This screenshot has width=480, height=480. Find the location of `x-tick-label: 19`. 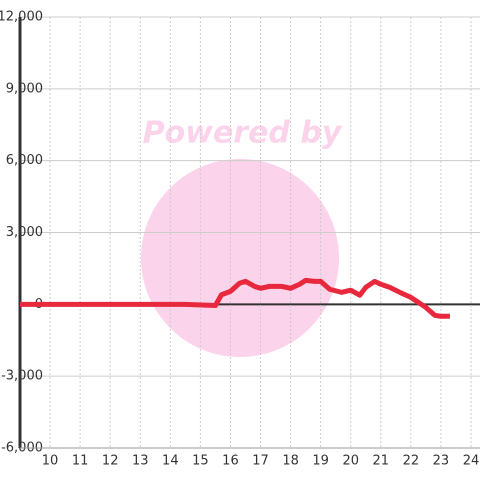

x-tick-label: 19 is located at coordinates (320, 461).